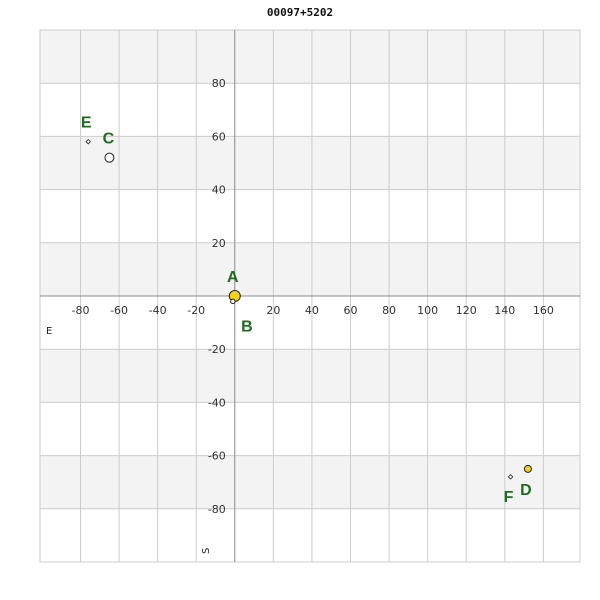 This screenshot has width=600, height=600. Describe the element at coordinates (86, 123) in the screenshot. I see `point-label-e: E` at that location.